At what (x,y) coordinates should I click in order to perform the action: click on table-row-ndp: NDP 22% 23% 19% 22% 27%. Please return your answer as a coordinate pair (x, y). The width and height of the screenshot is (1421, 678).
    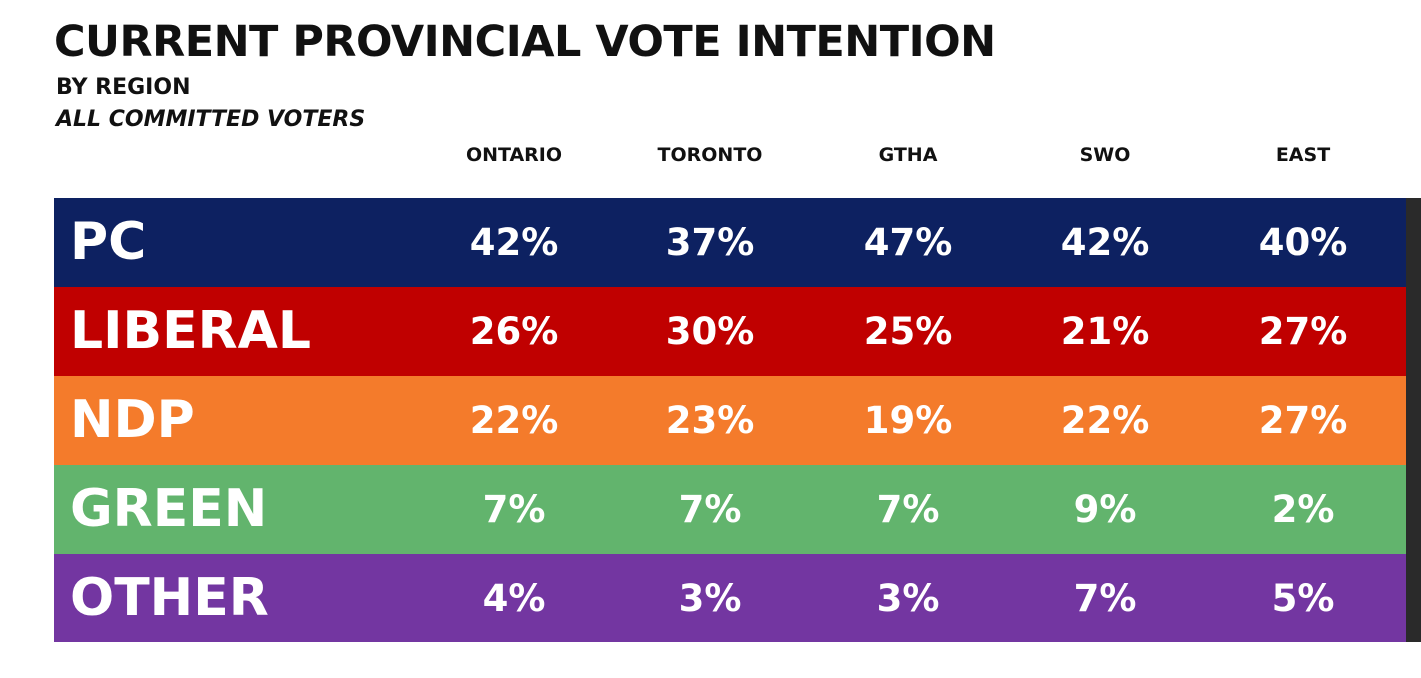
    Looking at the image, I should click on (730, 420).